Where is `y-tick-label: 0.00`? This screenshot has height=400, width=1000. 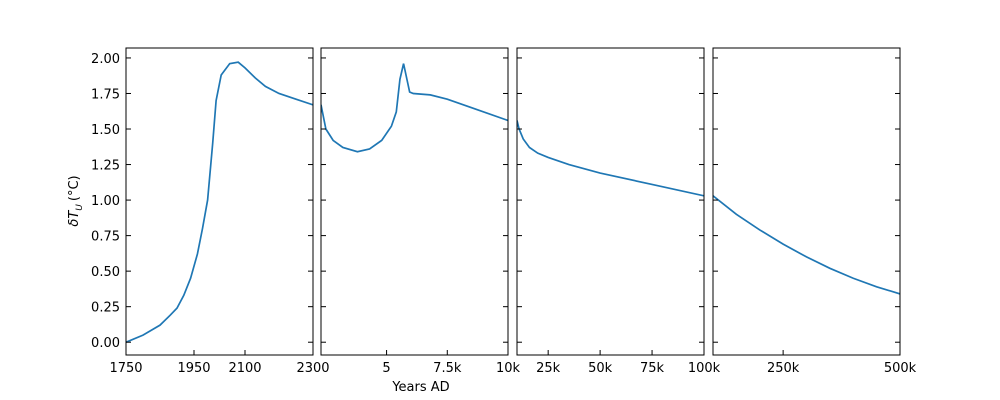
y-tick-label: 0.00 is located at coordinates (105, 343).